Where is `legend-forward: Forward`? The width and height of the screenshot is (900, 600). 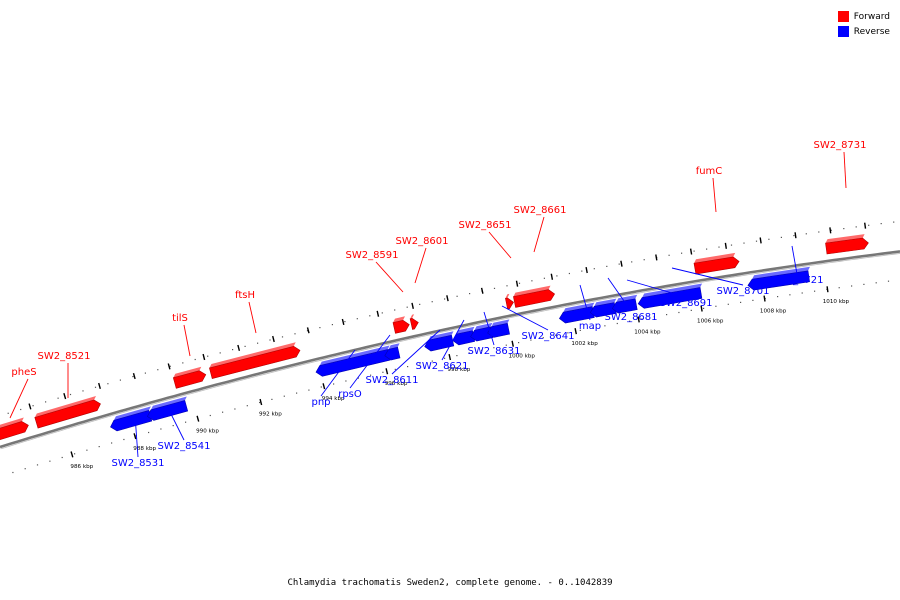
legend-forward: Forward is located at coordinates (863, 16).